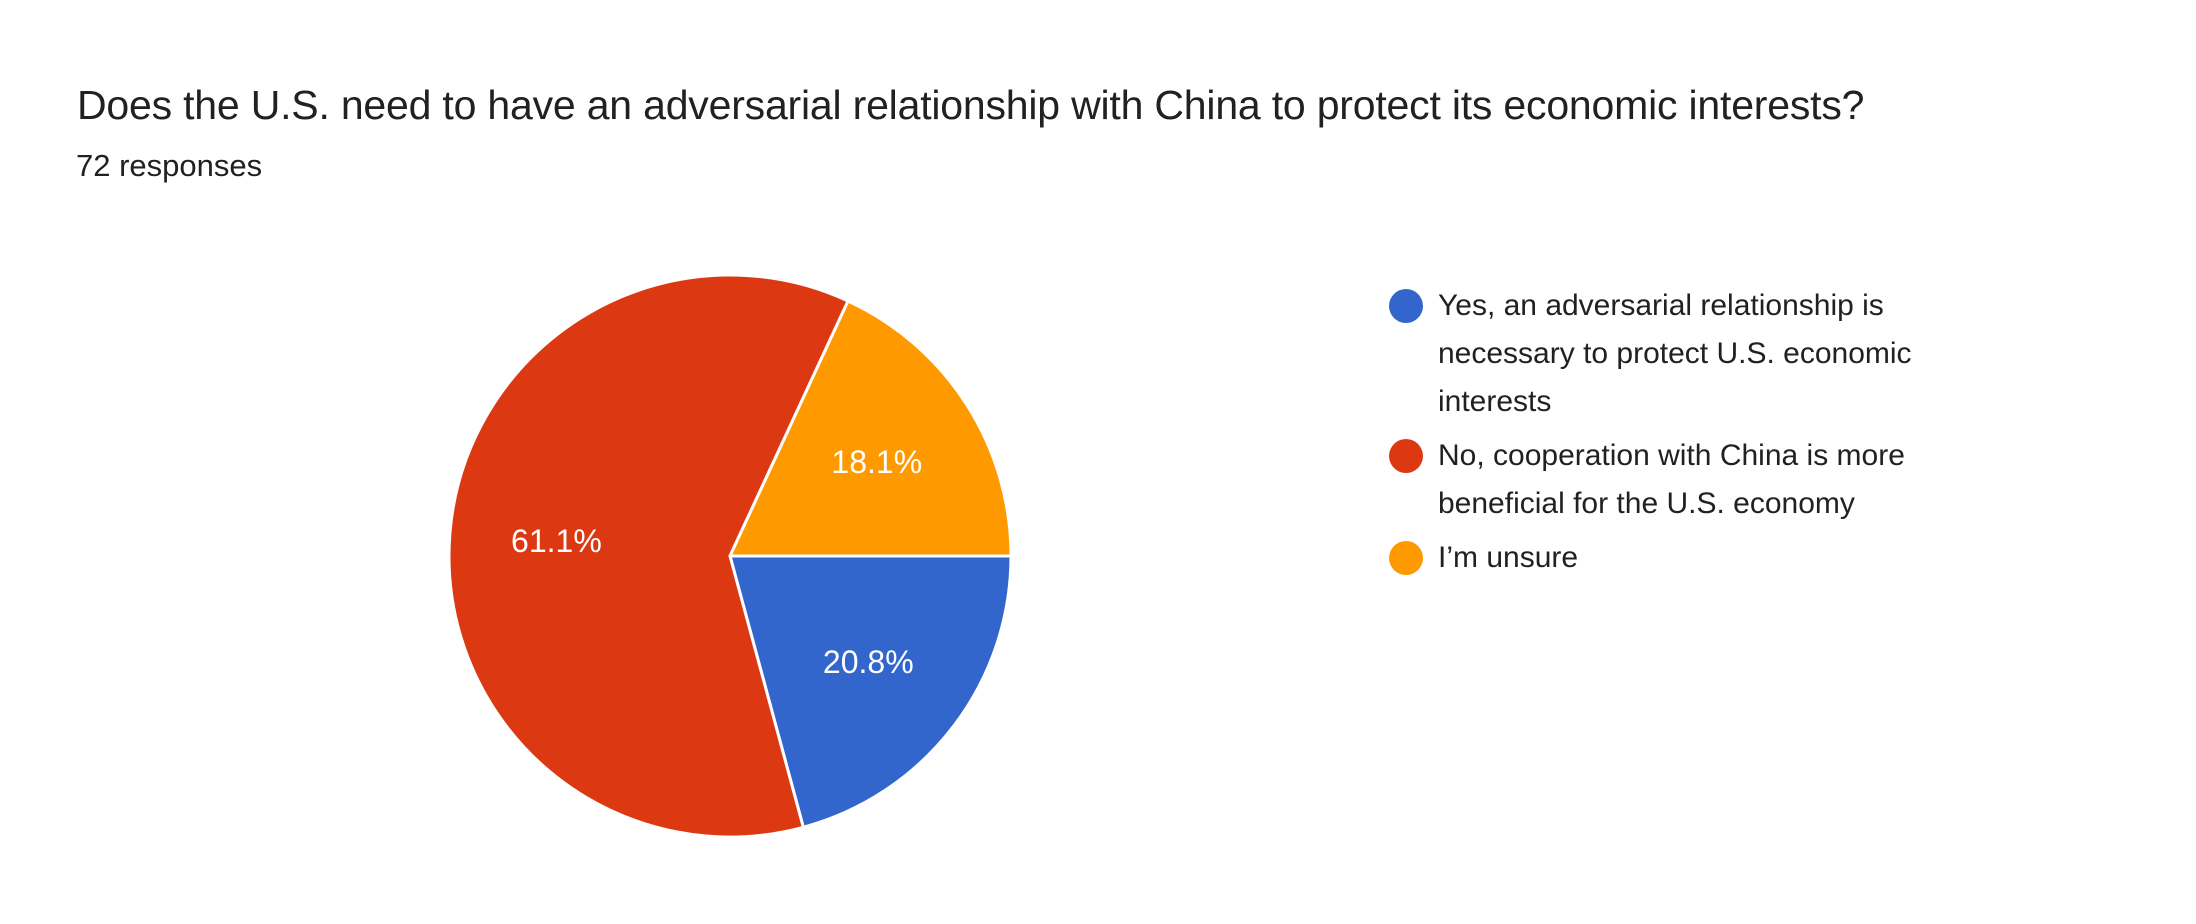  Describe the element at coordinates (556, 541) in the screenshot. I see `pie-slice-percent-label: 61.1%` at that location.